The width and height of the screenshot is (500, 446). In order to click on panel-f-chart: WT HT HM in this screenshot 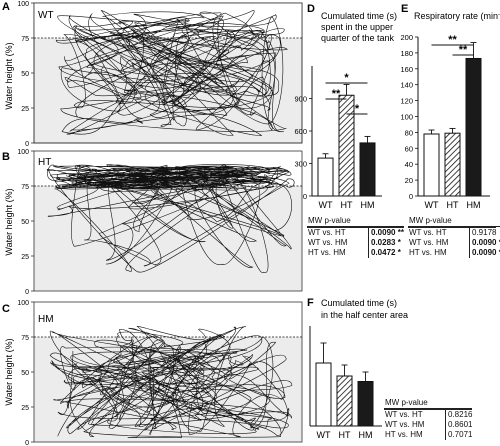, I will do `click(345, 383)`.